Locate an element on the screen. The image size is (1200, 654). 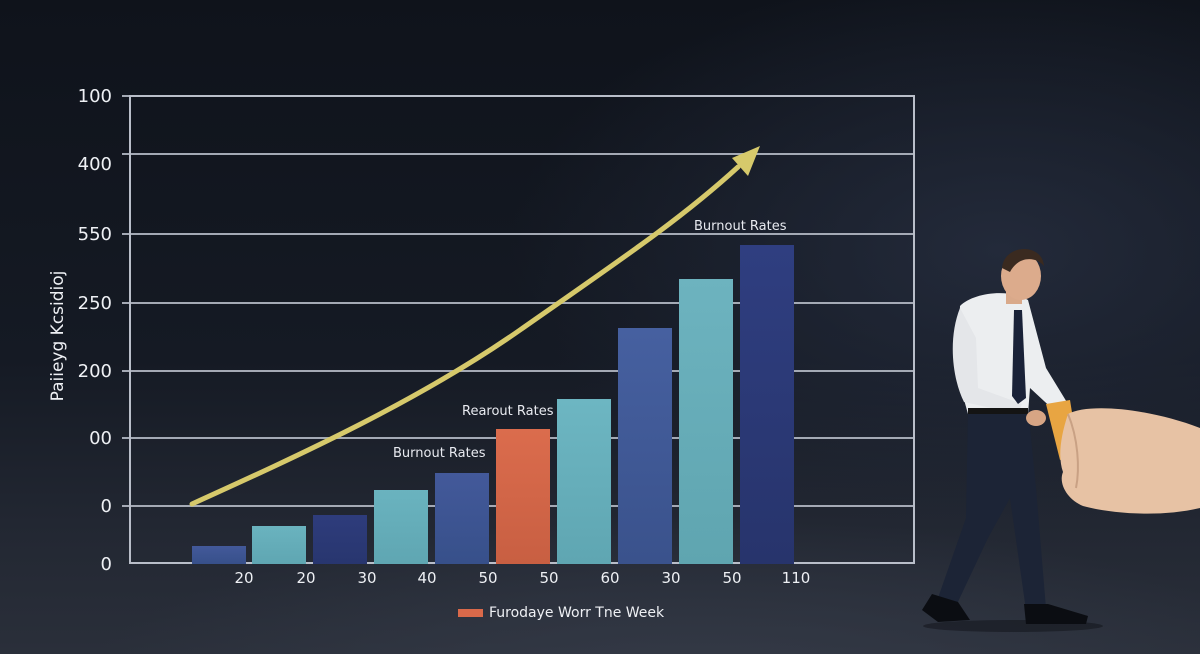
legend: Furodaye Worr Tne Week is located at coordinates (561, 613).